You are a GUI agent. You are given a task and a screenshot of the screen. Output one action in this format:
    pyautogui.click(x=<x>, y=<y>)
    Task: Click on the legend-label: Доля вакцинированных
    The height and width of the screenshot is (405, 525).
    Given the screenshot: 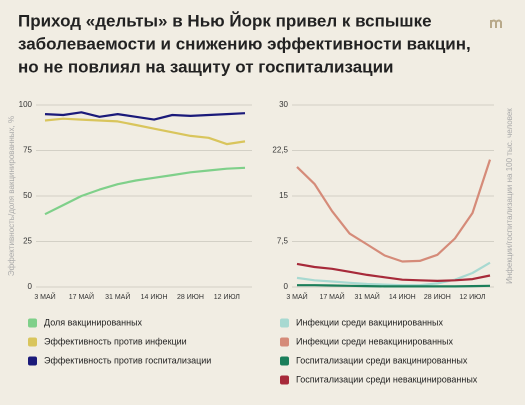 What is the action you would take?
    pyautogui.click(x=93, y=322)
    